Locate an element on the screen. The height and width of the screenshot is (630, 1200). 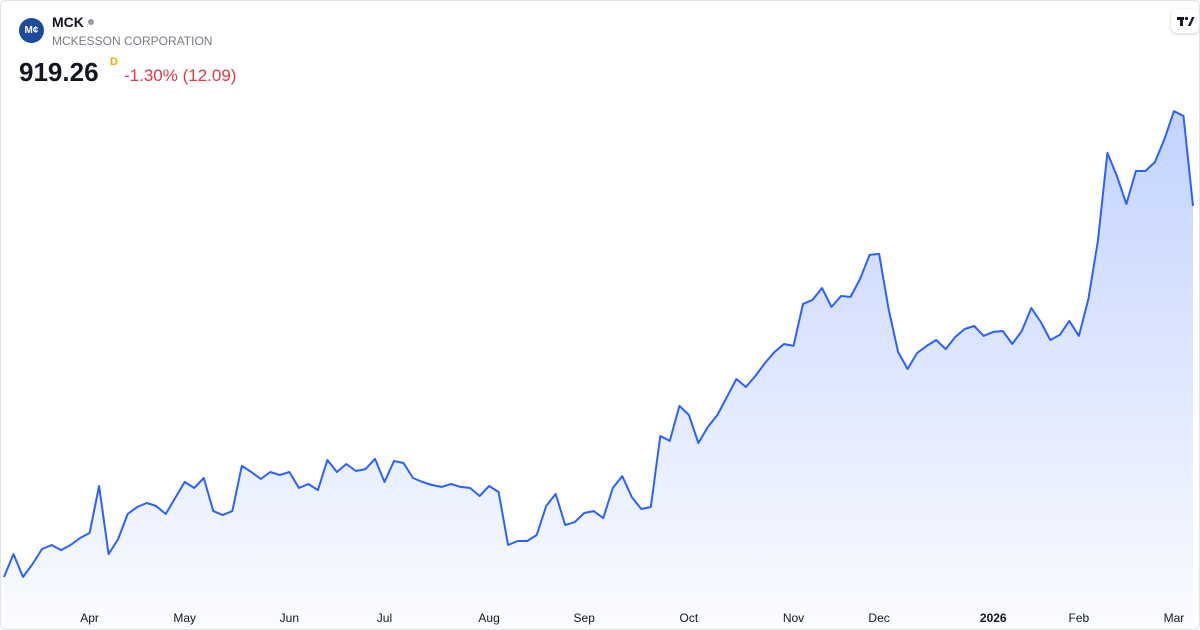
tv-logo-icon is located at coordinates (1186, 21).